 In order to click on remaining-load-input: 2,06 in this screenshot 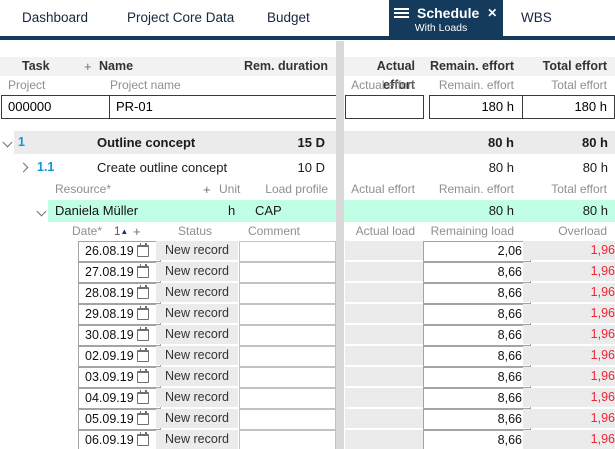, I will do `click(477, 251)`.